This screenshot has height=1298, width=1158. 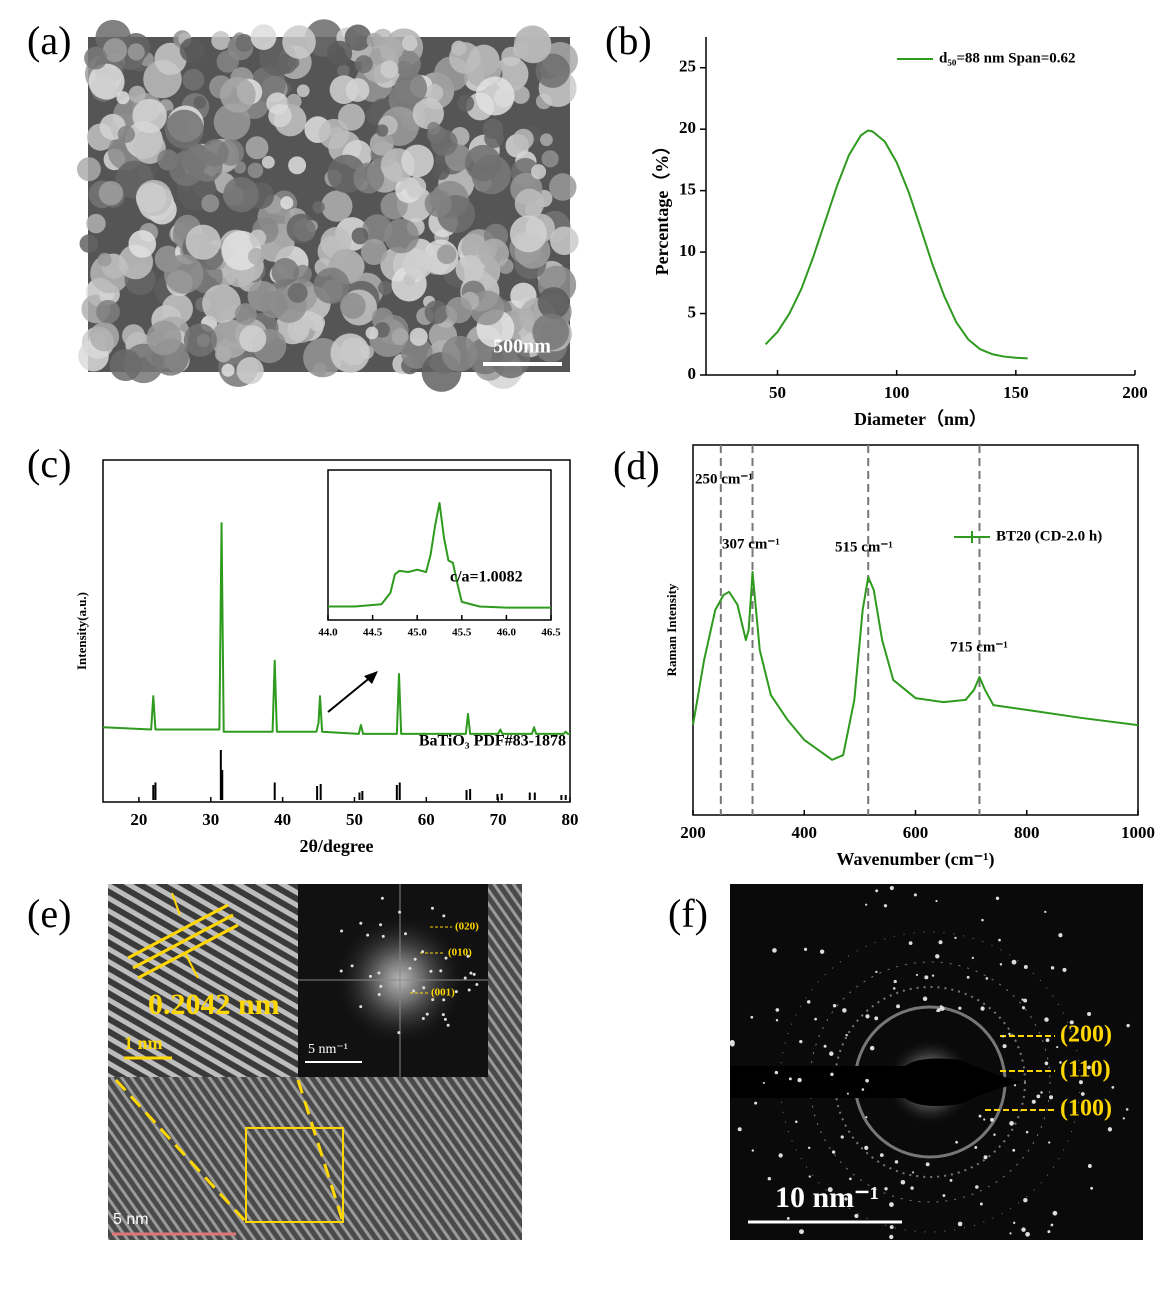 I want to click on data-line, so click(x=336, y=628).